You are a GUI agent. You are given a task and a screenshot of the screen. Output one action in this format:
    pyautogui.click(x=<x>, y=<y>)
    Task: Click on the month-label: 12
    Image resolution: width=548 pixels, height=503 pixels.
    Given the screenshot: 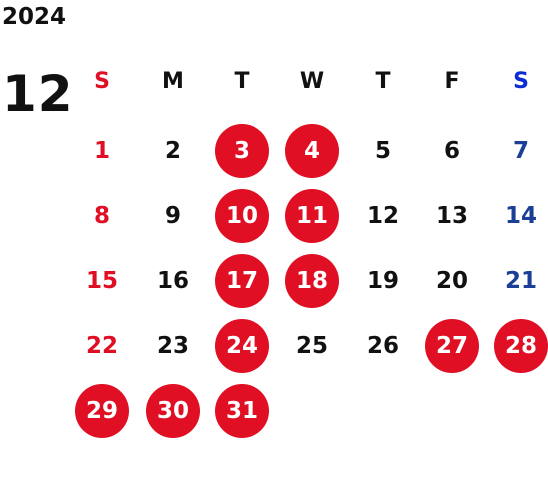 What is the action you would take?
    pyautogui.click(x=38, y=94)
    